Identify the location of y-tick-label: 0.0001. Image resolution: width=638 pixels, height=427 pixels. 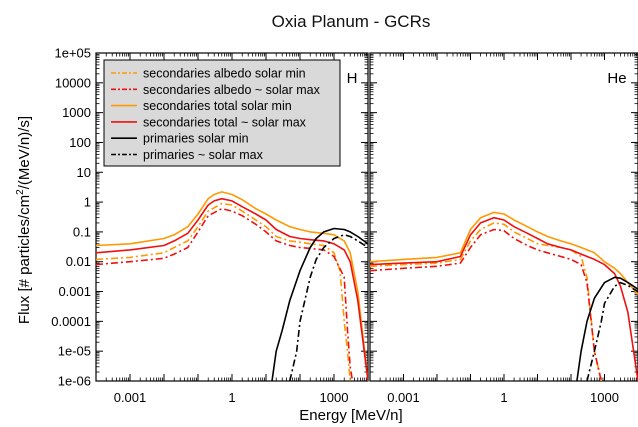
(71, 321).